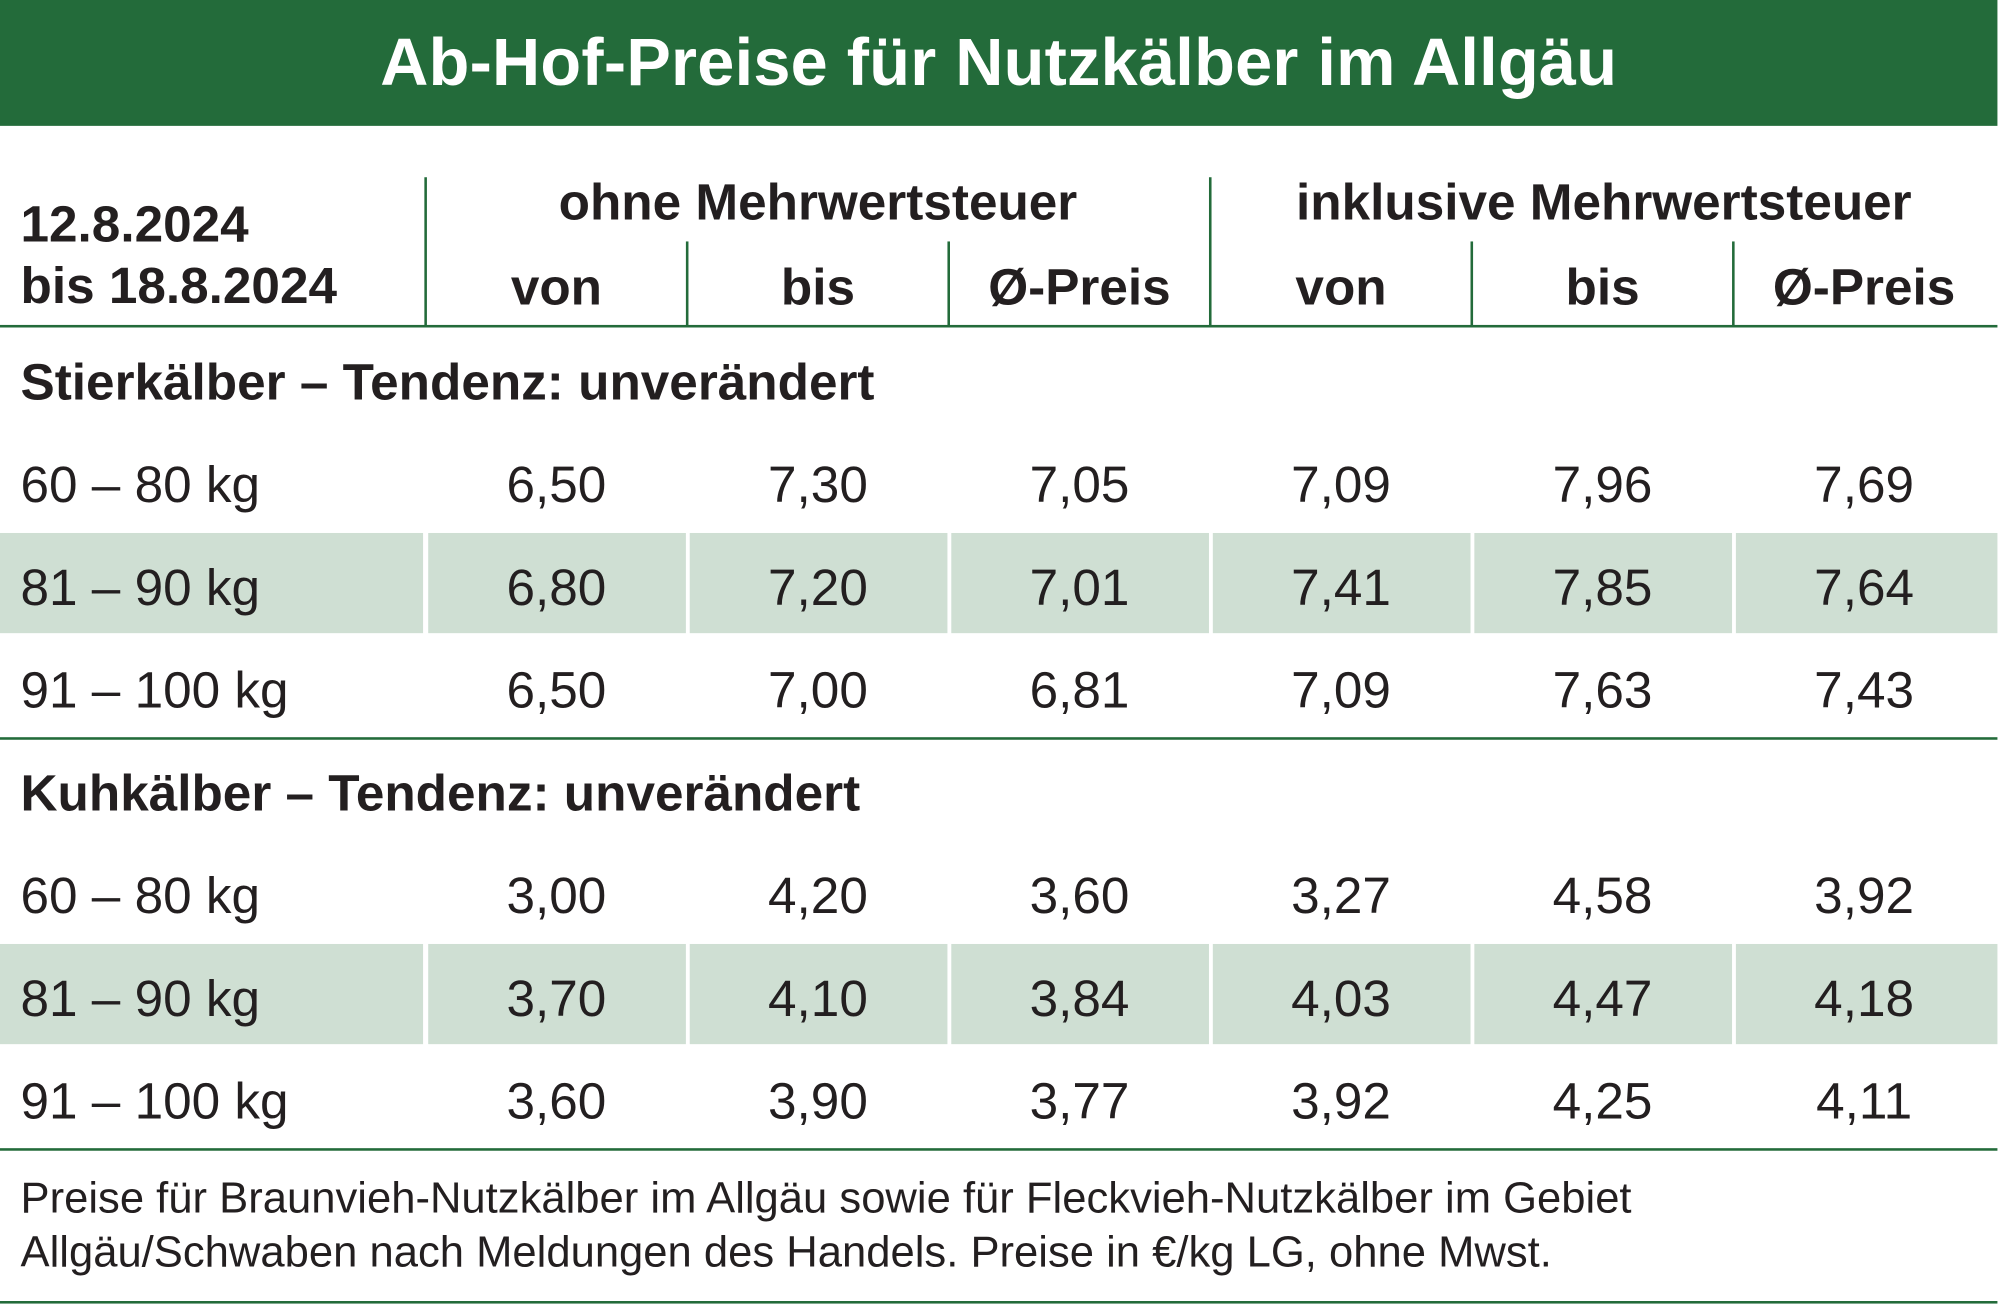  What do you see at coordinates (1602, 485) in the screenshot?
I see `price-cell: 7,96` at bounding box center [1602, 485].